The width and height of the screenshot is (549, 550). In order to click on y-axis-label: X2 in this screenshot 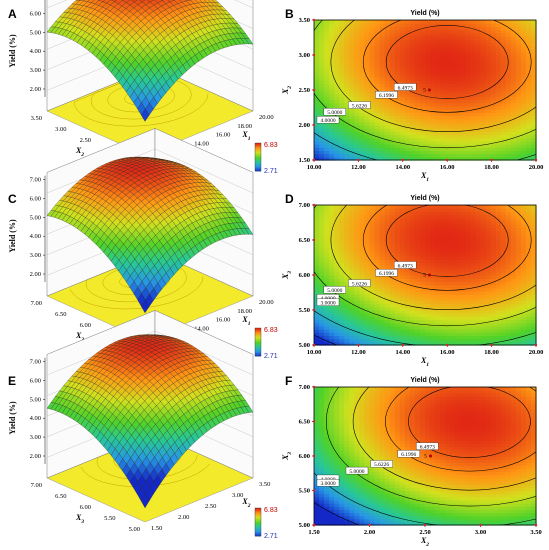, I will do `click(79, 152)`.